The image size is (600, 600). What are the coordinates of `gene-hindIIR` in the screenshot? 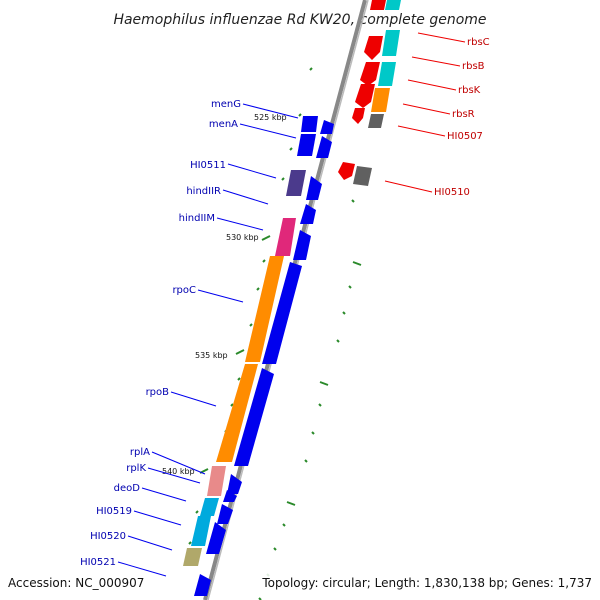 It's located at (314, 188).